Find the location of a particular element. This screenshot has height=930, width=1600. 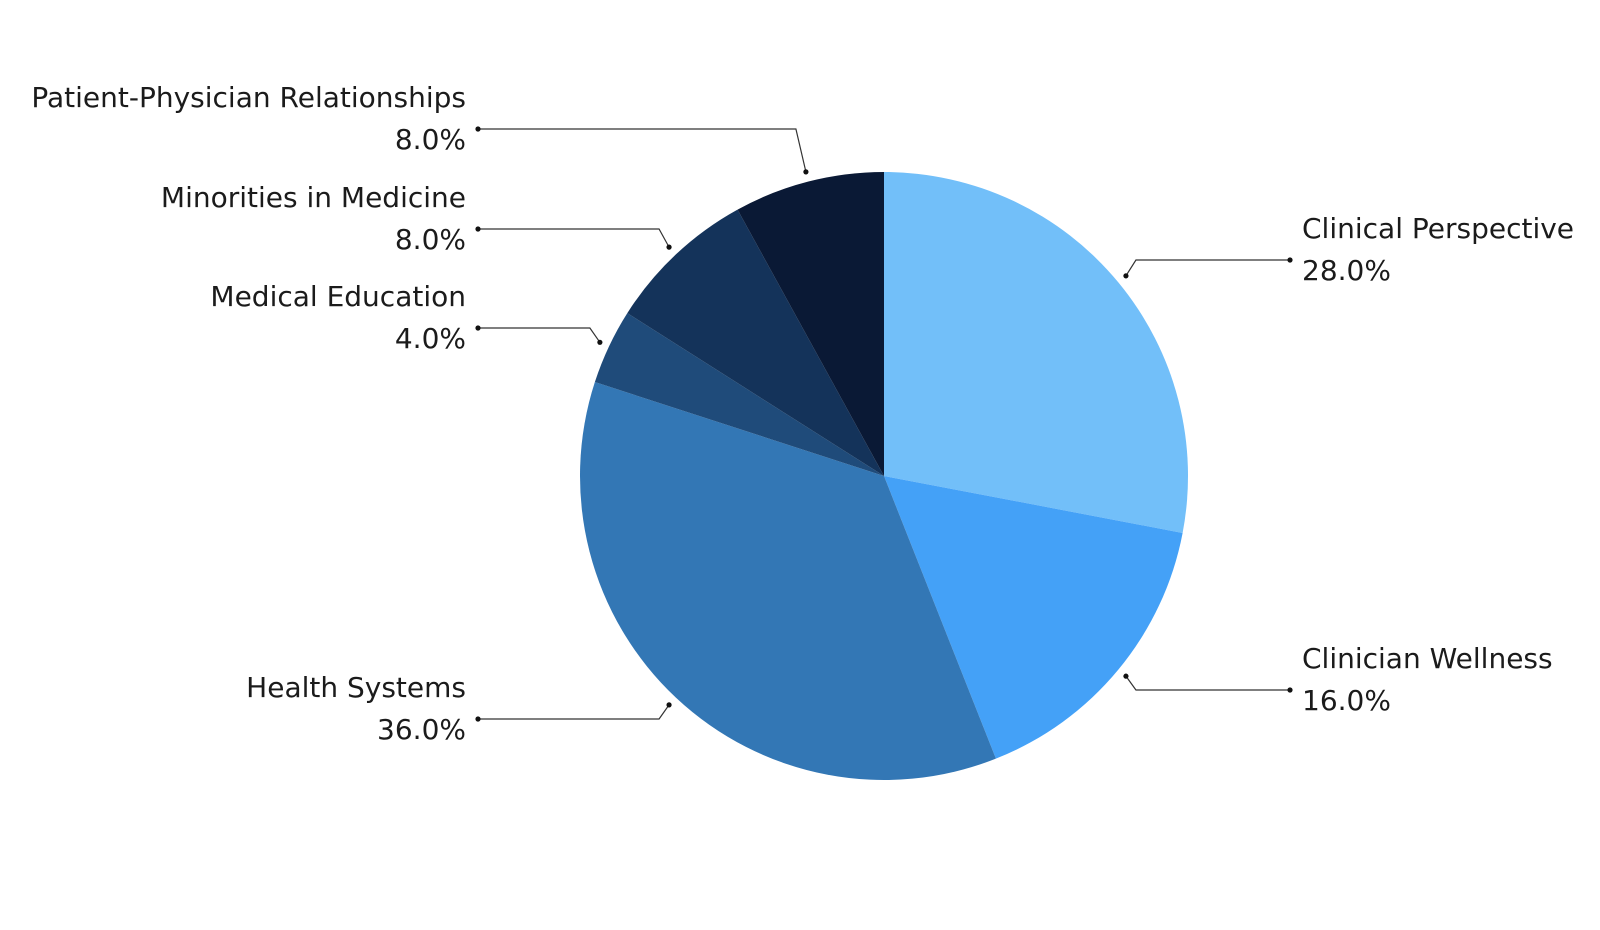

leader-dot-label-clinical-perspective is located at coordinates (1290, 260).